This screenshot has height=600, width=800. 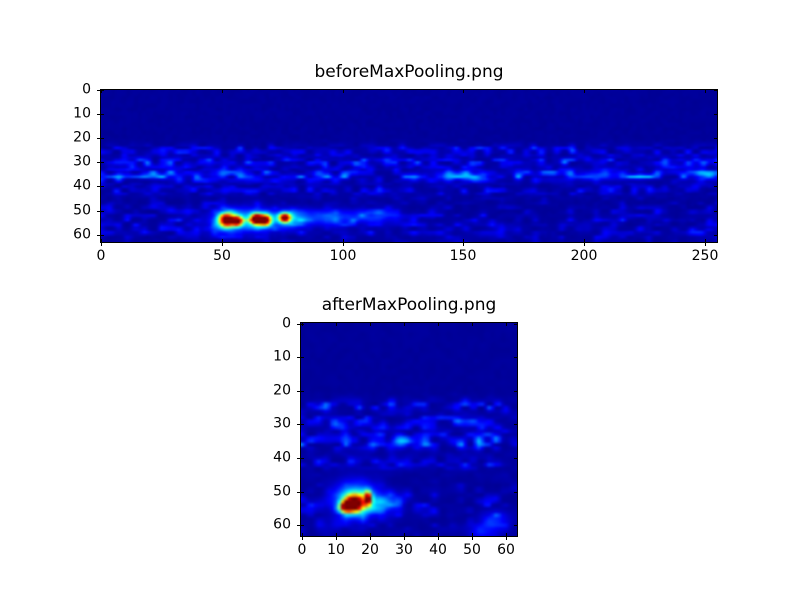 I want to click on x-tick-label-150: 150, so click(x=463, y=256).